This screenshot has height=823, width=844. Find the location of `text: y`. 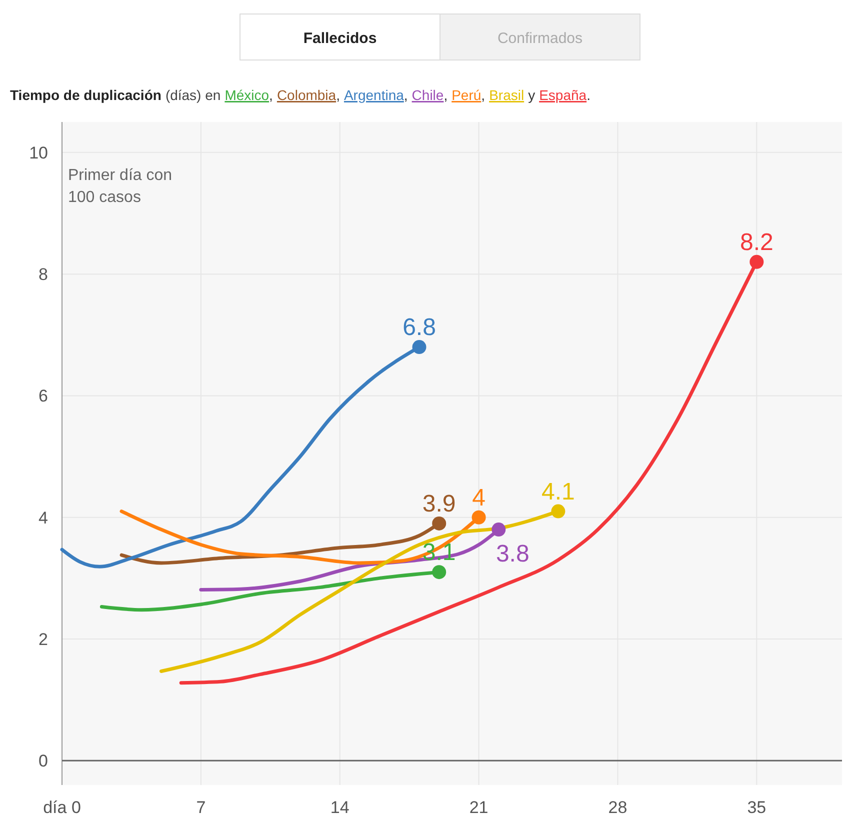

text: y is located at coordinates (532, 95).